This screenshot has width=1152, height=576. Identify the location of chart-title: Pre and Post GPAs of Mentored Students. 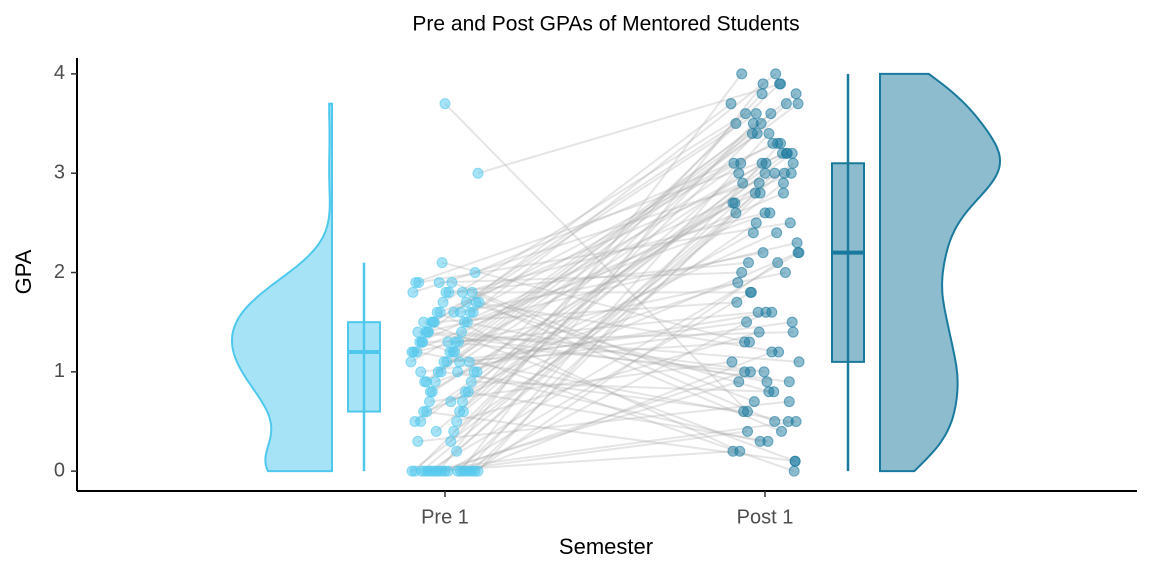
(605, 24).